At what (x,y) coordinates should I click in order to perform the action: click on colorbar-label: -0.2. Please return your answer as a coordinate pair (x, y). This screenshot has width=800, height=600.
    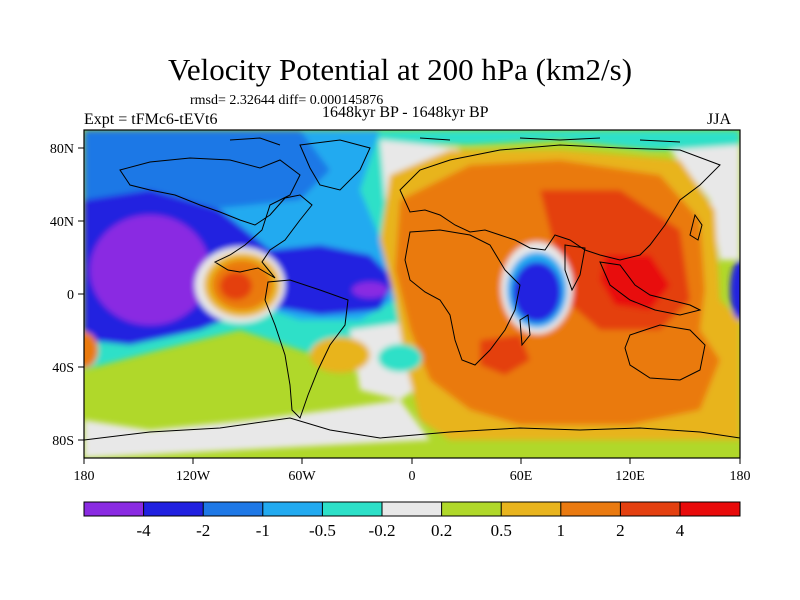
    Looking at the image, I should click on (382, 530).